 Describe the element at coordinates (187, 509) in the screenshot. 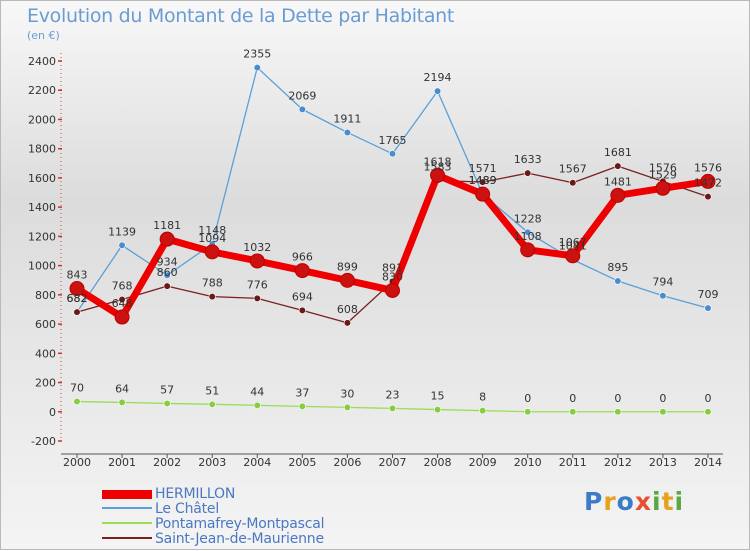

I see `legend-label: Le Châtel` at that location.